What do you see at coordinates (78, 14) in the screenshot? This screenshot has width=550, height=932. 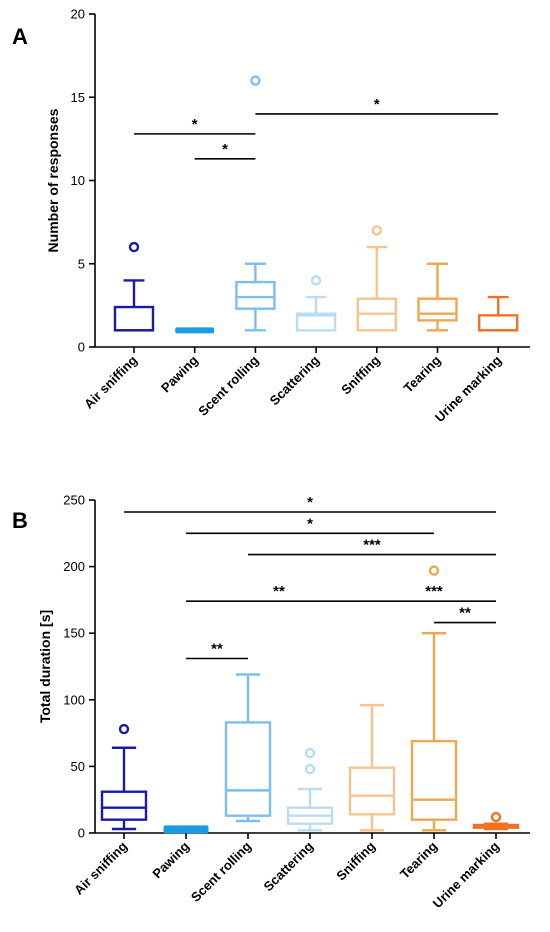 I see `y-tick-label: 20` at bounding box center [78, 14].